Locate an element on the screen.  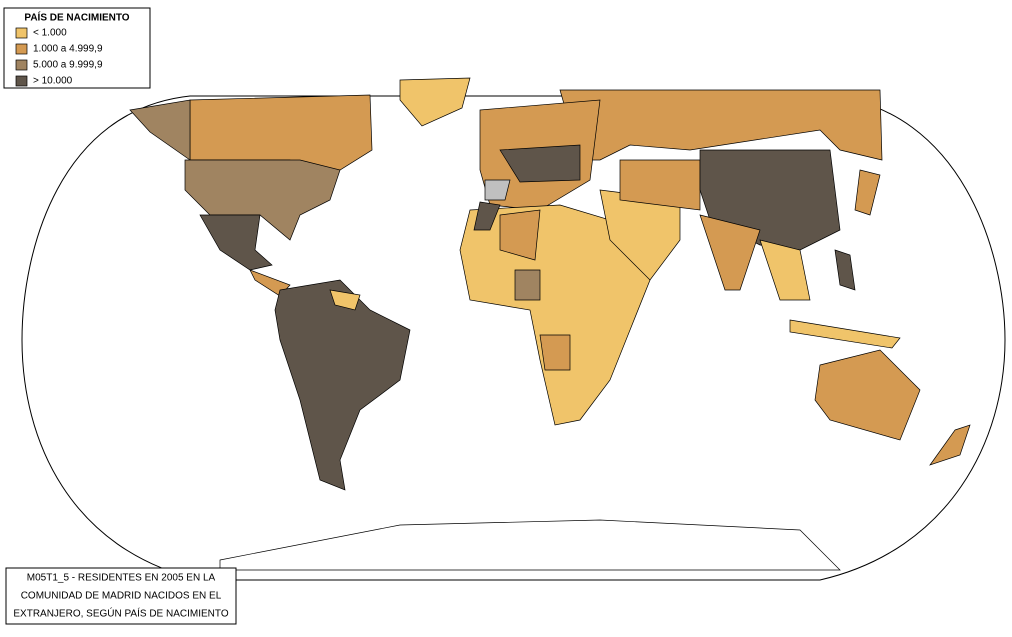
central-africa is located at coordinates (555, 352).